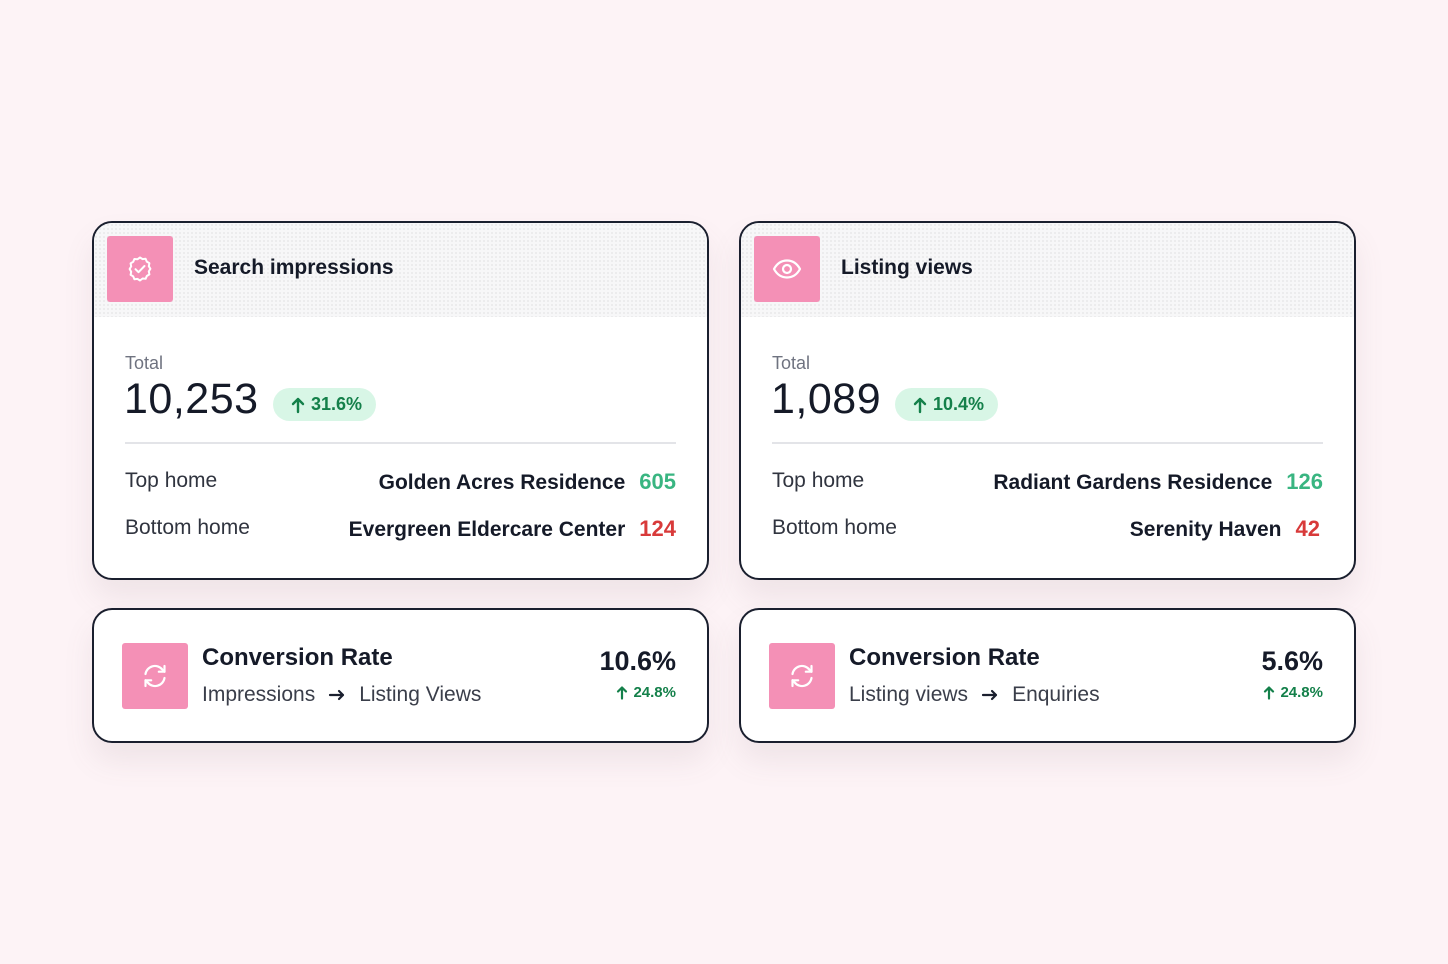  What do you see at coordinates (657, 481) in the screenshot?
I see `top-home-value: 605` at bounding box center [657, 481].